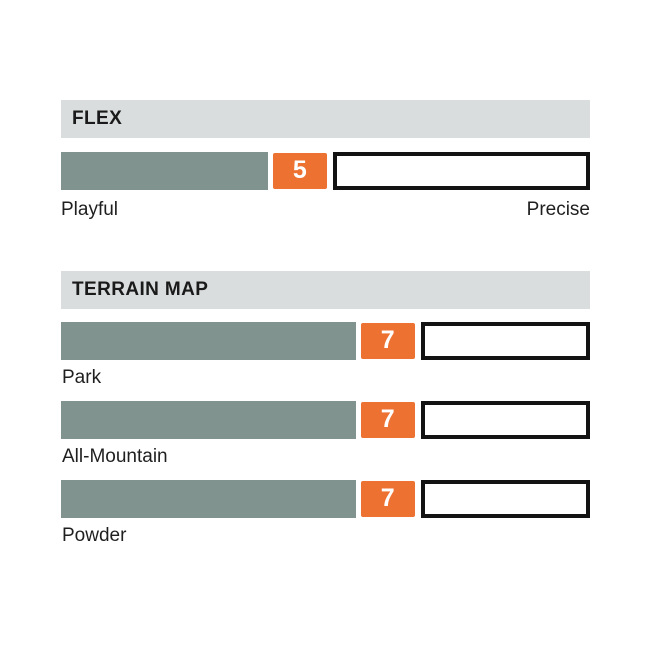 Image resolution: width=650 pixels, height=650 pixels. Describe the element at coordinates (325, 210) in the screenshot. I see `flex-endpoint-labels: Playful Precise` at that location.